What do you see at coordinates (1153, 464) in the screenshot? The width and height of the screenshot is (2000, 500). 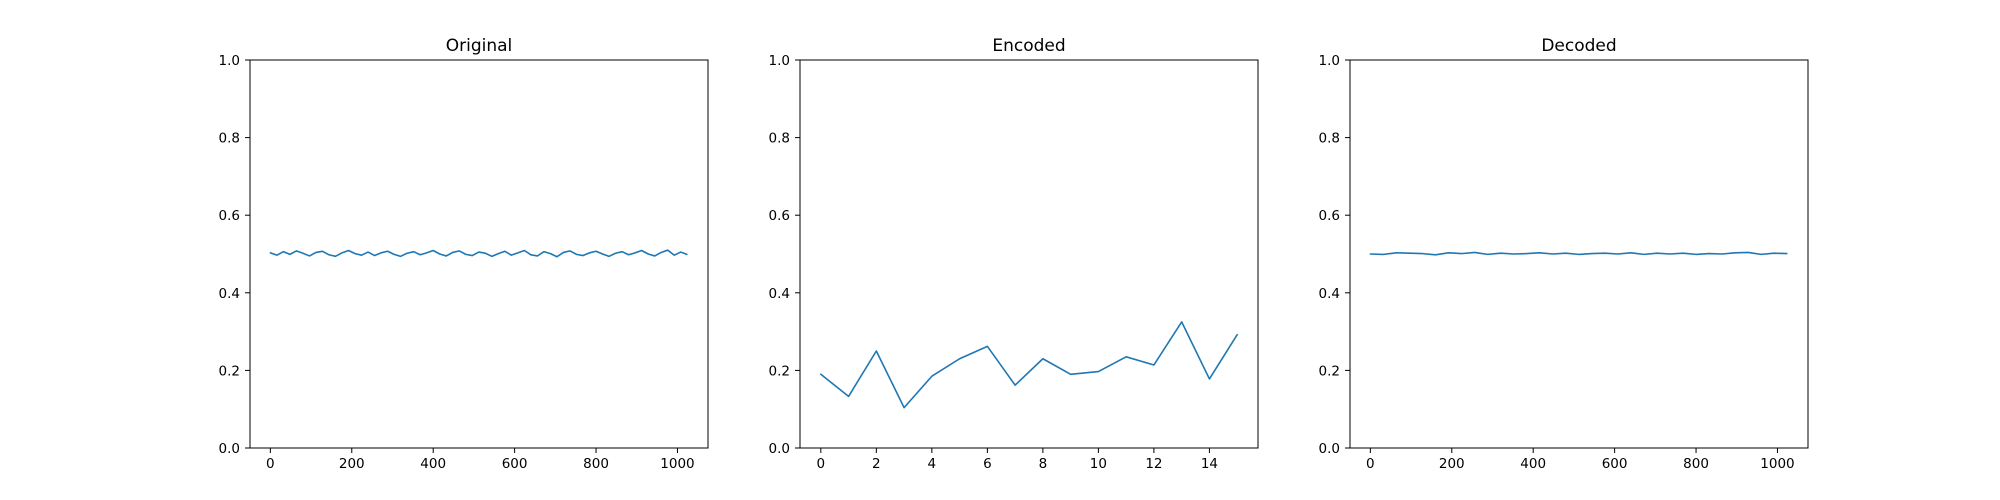 I see `x-tick-label: 12` at bounding box center [1153, 464].